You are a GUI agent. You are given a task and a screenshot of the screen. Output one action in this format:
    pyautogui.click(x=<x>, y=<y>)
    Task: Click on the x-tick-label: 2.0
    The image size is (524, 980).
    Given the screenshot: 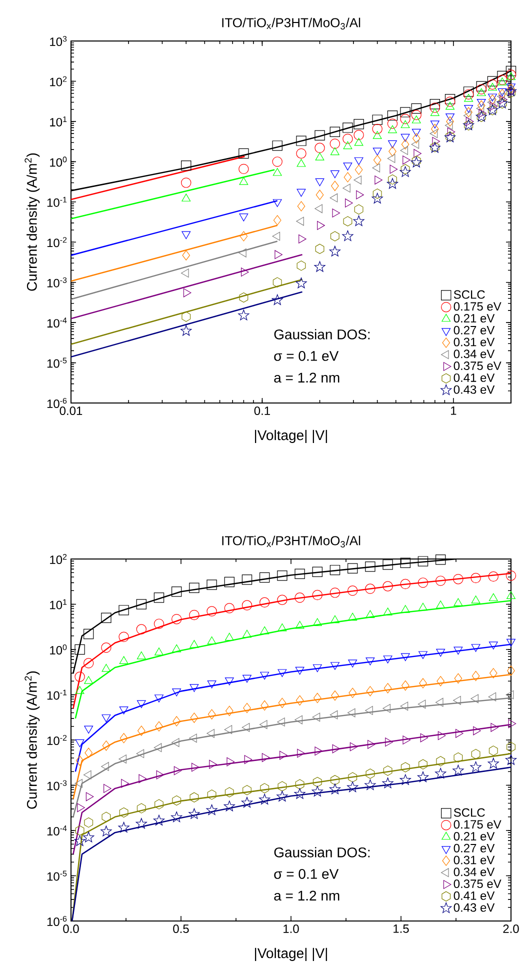 What is the action you would take?
    pyautogui.click(x=511, y=929)
    